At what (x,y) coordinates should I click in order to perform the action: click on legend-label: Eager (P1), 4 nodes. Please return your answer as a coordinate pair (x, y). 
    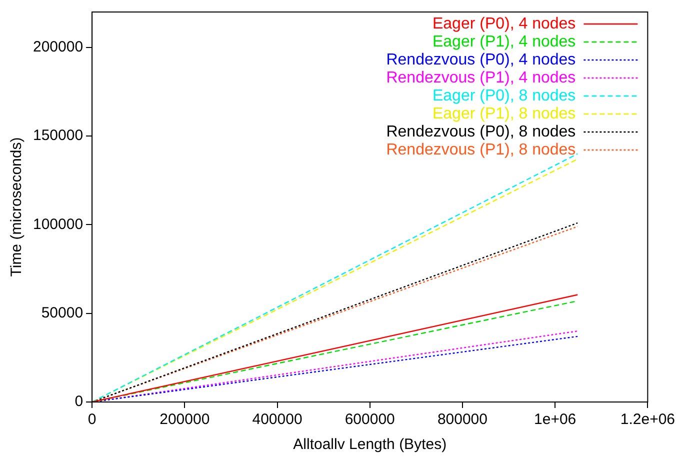
    Looking at the image, I should click on (504, 41).